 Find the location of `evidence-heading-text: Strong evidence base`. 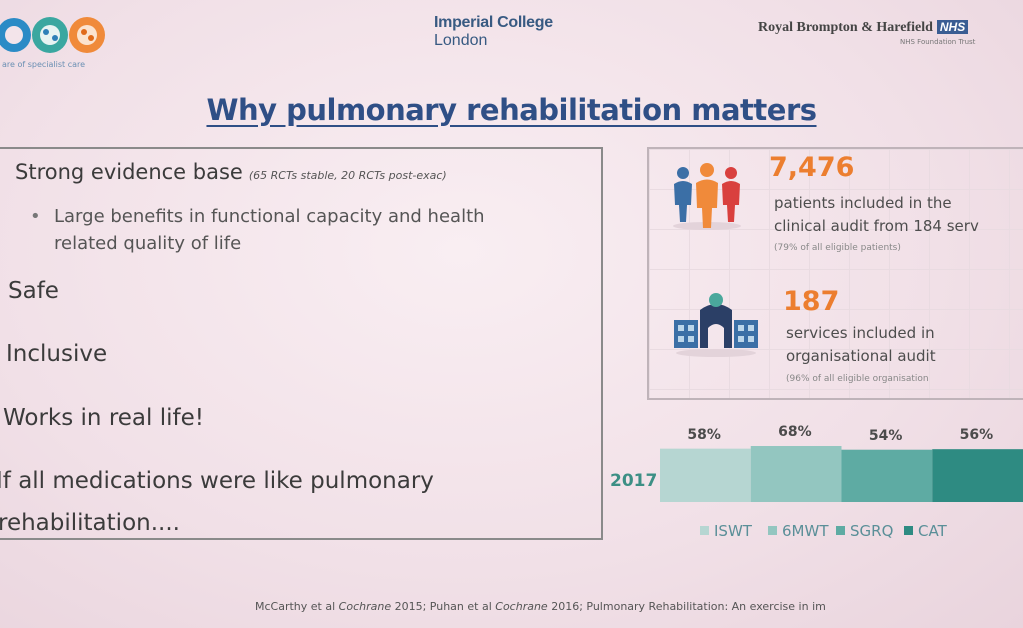

evidence-heading-text: Strong evidence base is located at coordinates (129, 172).